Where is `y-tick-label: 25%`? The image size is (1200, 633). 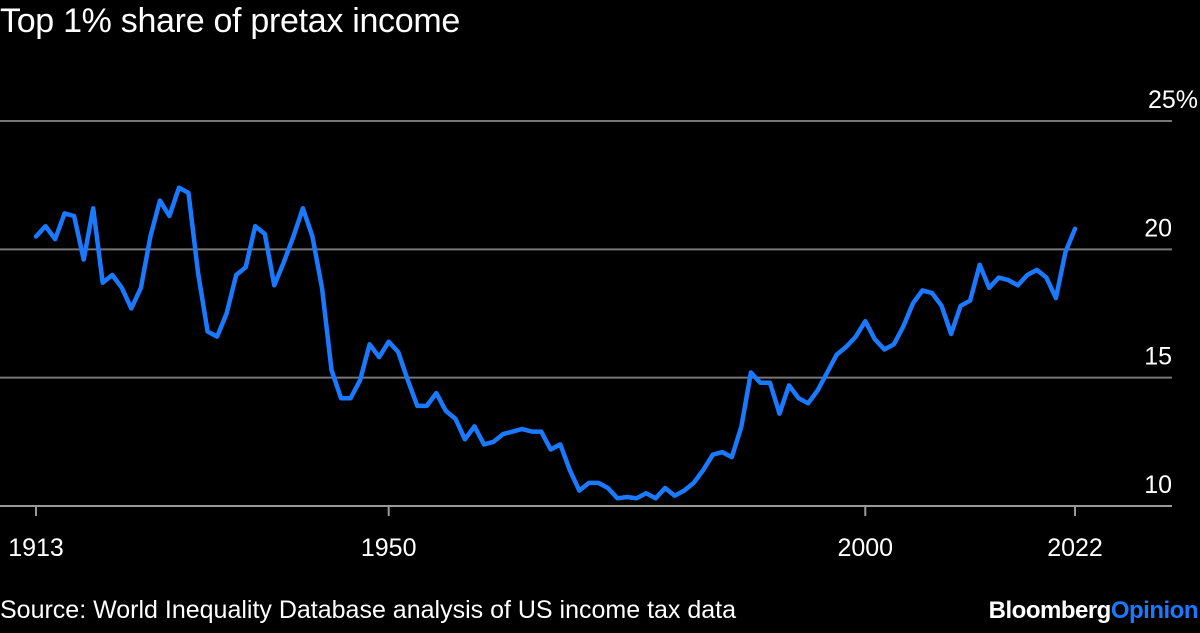
y-tick-label: 25% is located at coordinates (1173, 100).